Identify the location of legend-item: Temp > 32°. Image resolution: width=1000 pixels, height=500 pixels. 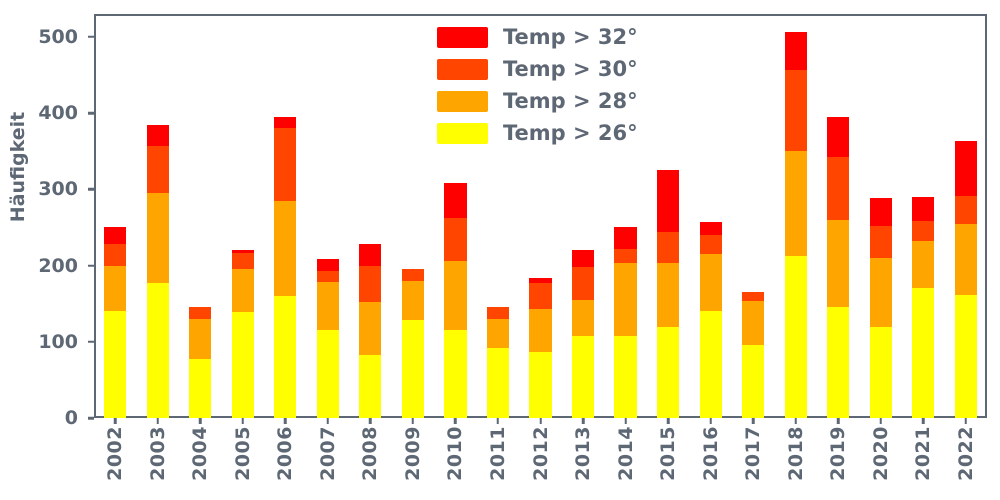
(537, 37).